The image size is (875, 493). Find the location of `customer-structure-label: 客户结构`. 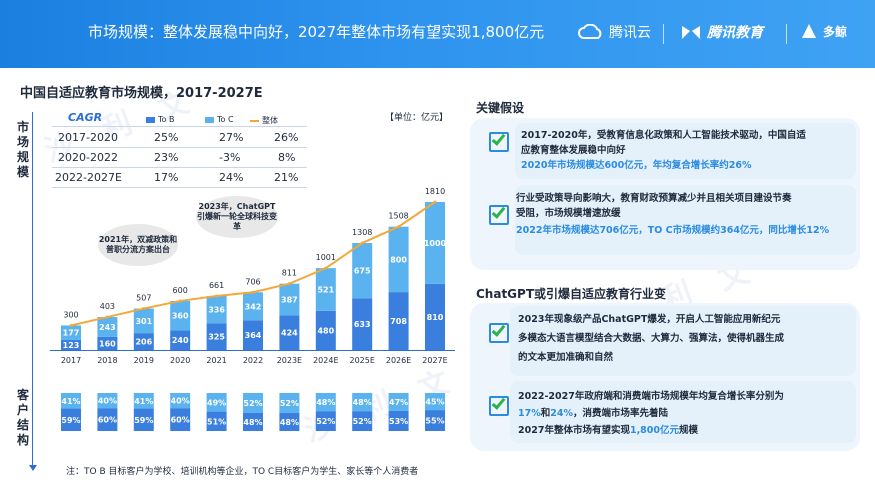

customer-structure-label: 客户结构 is located at coordinates (22, 417).